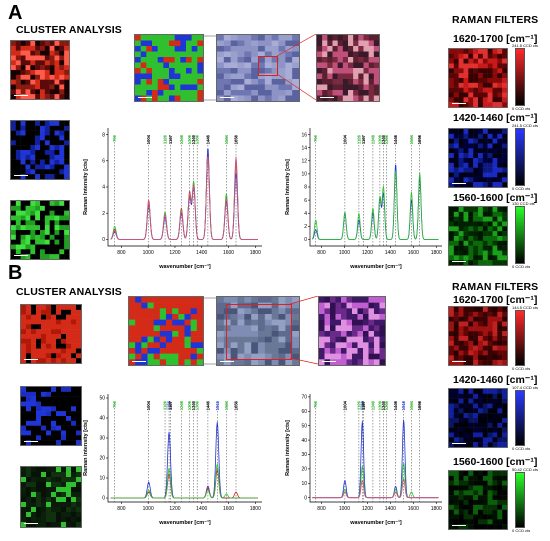  I want to click on y-tick-label: 60, so click(304, 412).